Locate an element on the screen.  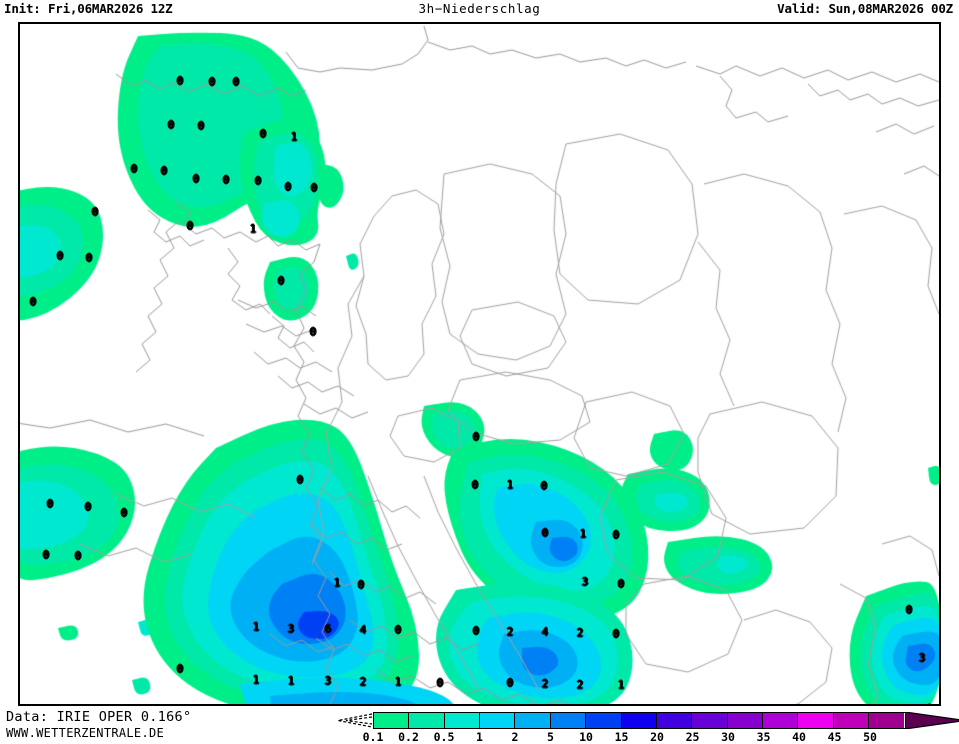
legend-tick: 35 is located at coordinates (764, 737).